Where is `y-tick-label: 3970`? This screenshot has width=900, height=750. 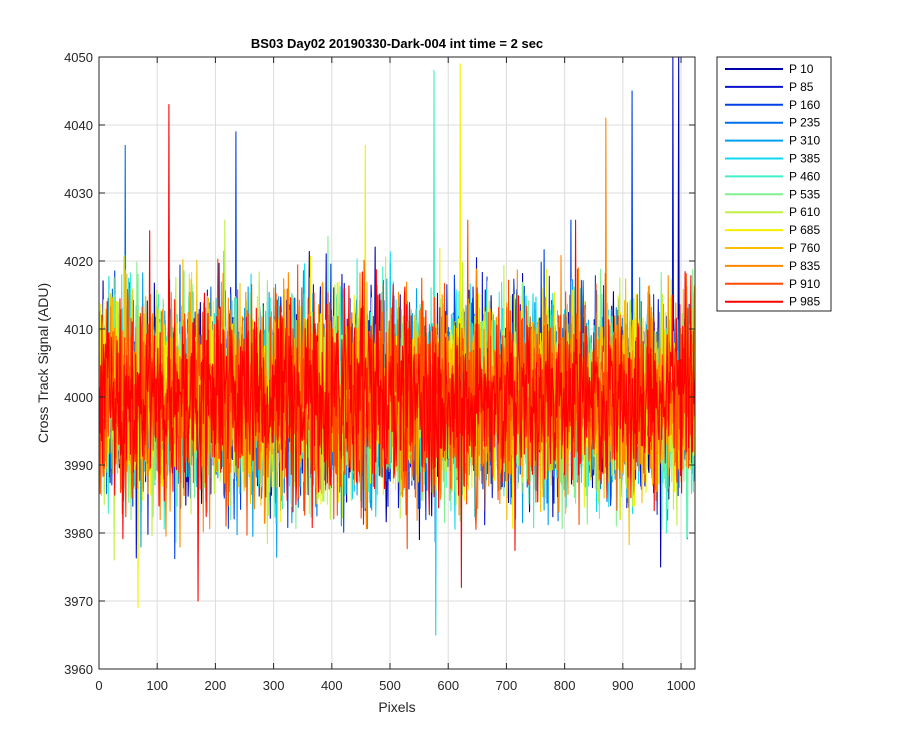
y-tick-label: 3970 is located at coordinates (78, 601).